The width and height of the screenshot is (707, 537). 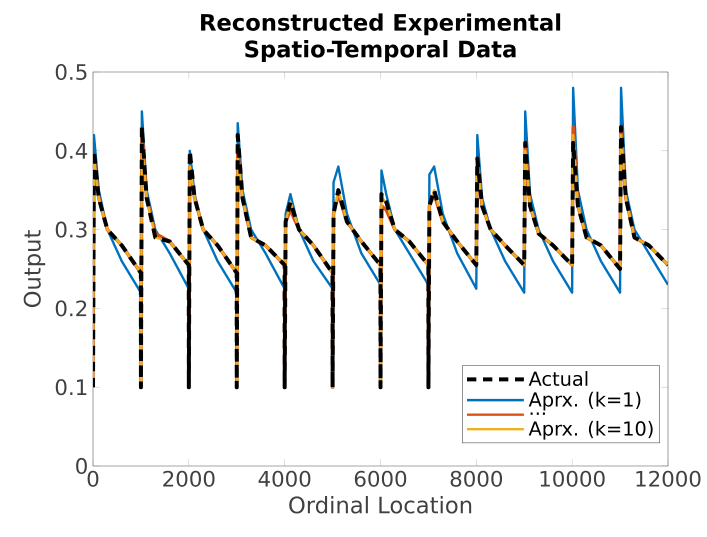 What do you see at coordinates (476, 478) in the screenshot?
I see `x-tick-label: 8000` at bounding box center [476, 478].